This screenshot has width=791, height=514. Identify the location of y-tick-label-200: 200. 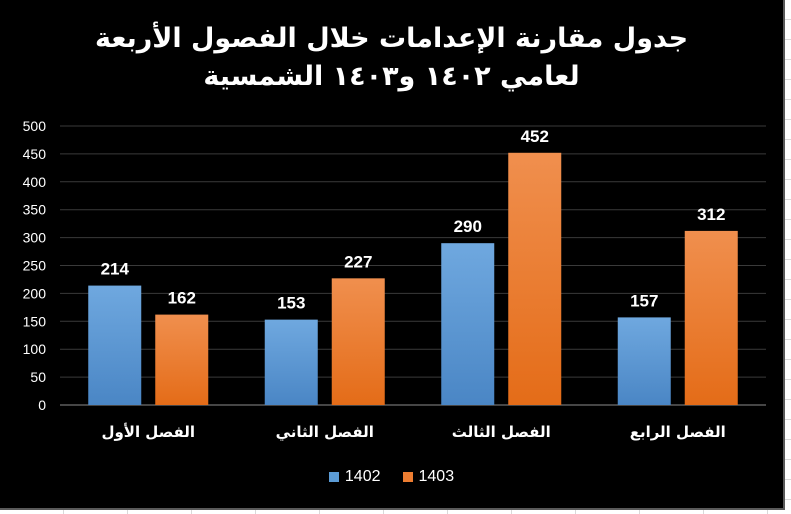
(35, 293).